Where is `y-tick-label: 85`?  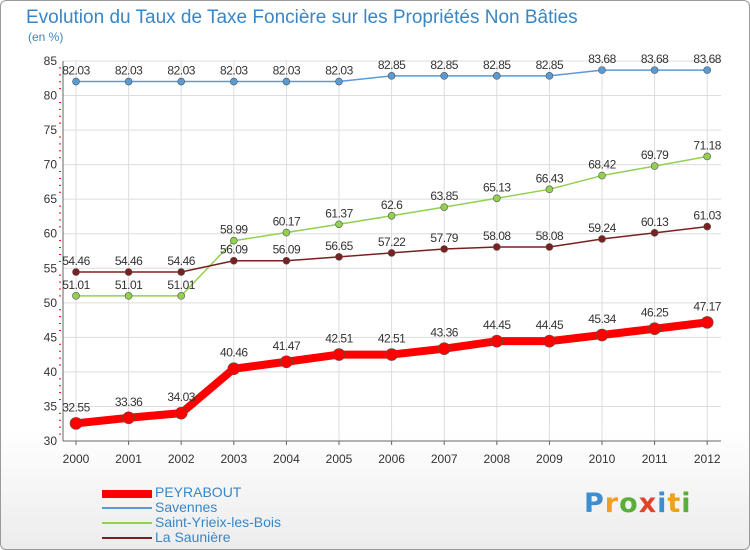 y-tick-label: 85 is located at coordinates (51, 61).